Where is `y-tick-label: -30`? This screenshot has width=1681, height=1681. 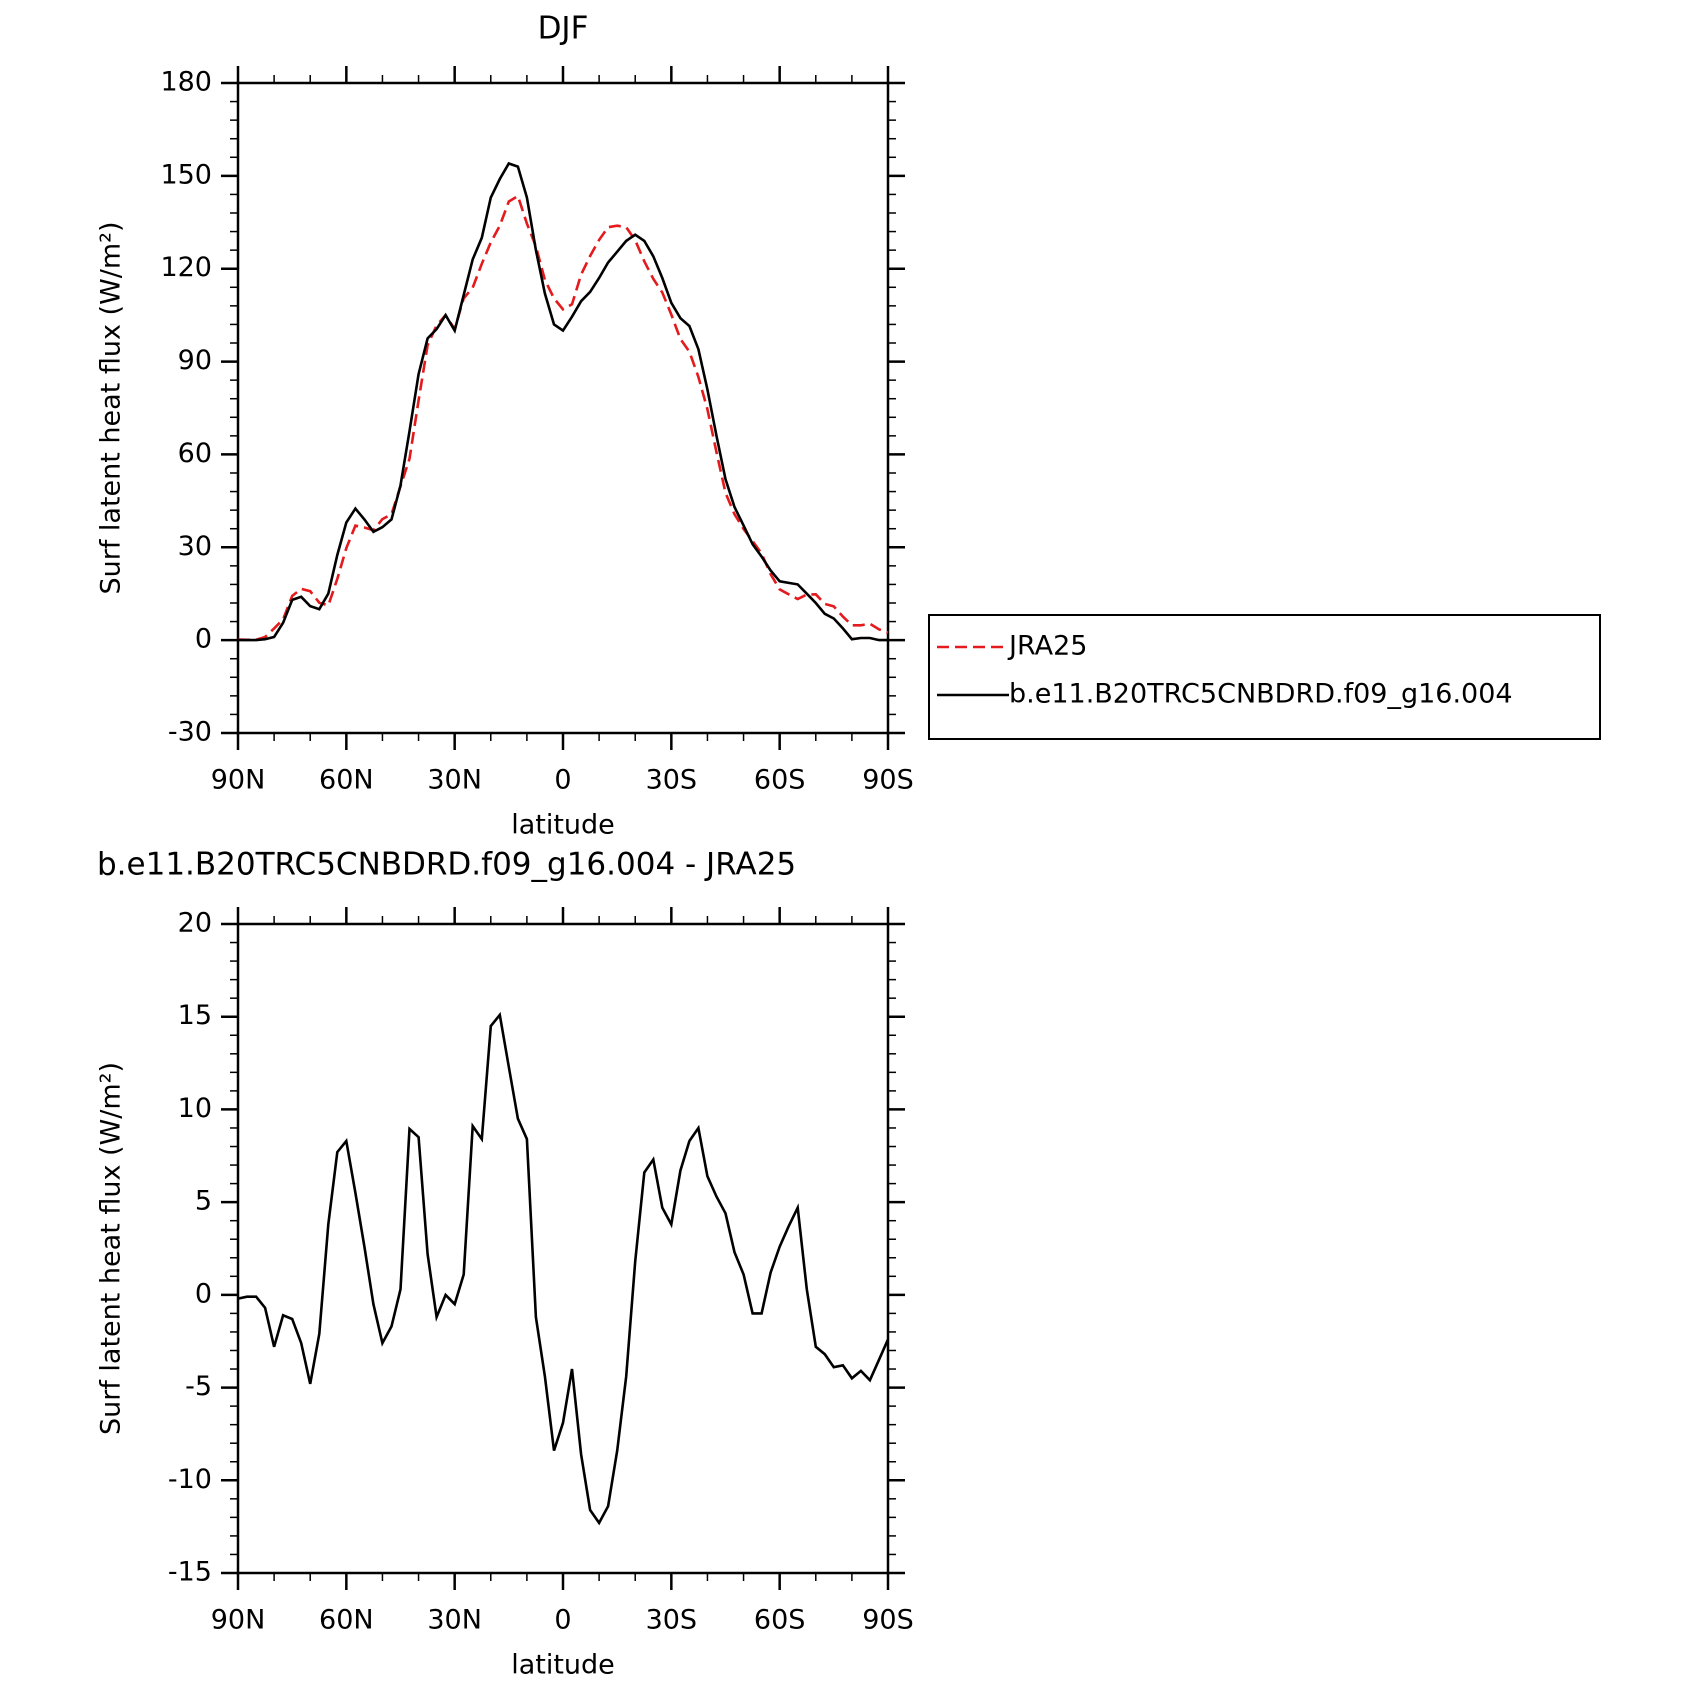 y-tick-label: -30 is located at coordinates (190, 732).